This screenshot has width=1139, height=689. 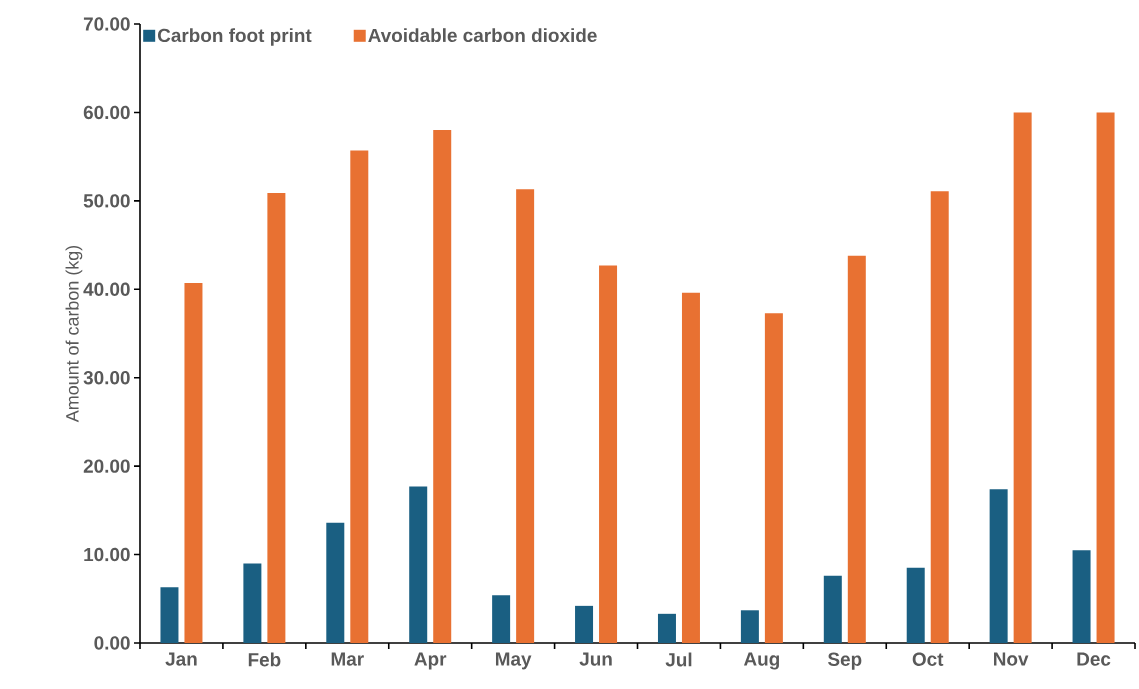 What do you see at coordinates (112, 643) in the screenshot?
I see `y-tick-label: 0.00` at bounding box center [112, 643].